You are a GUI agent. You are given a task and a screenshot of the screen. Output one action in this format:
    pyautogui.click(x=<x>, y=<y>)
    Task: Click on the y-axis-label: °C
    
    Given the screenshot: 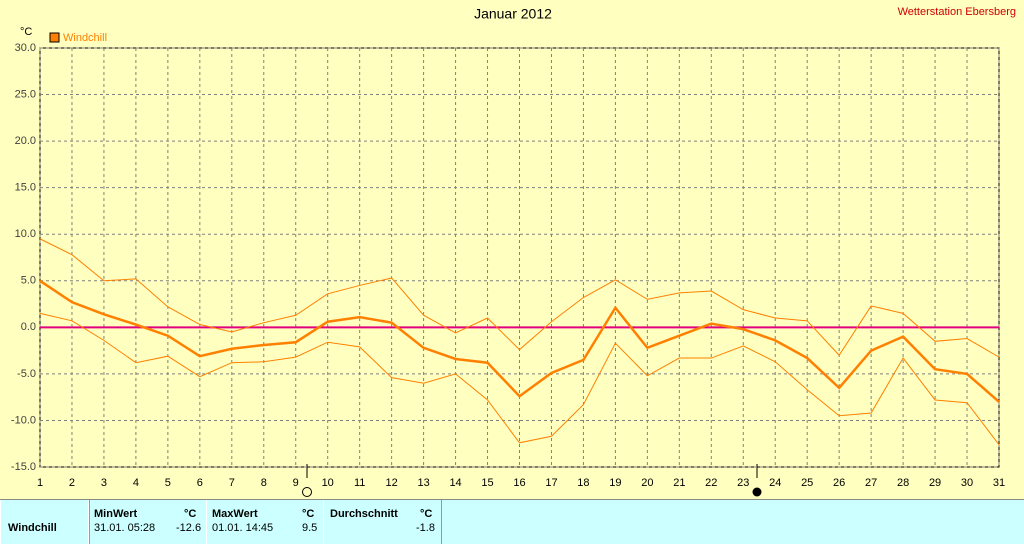 What is the action you would take?
    pyautogui.click(x=26, y=32)
    